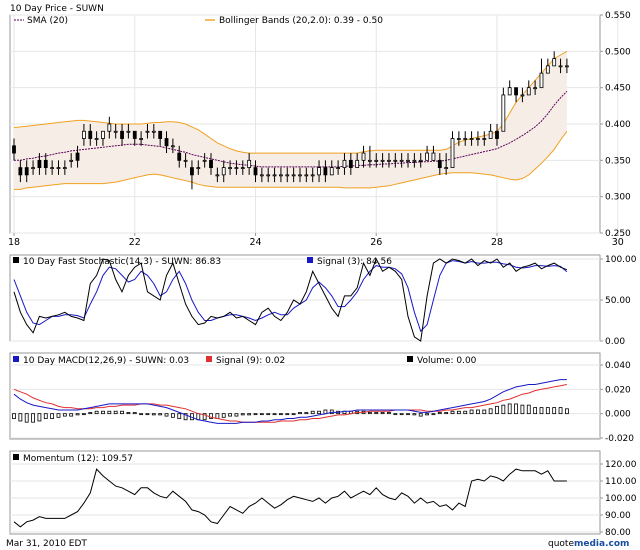 This screenshot has height=550, width=640. I want to click on y-tick-label: 80.00, so click(618, 533).